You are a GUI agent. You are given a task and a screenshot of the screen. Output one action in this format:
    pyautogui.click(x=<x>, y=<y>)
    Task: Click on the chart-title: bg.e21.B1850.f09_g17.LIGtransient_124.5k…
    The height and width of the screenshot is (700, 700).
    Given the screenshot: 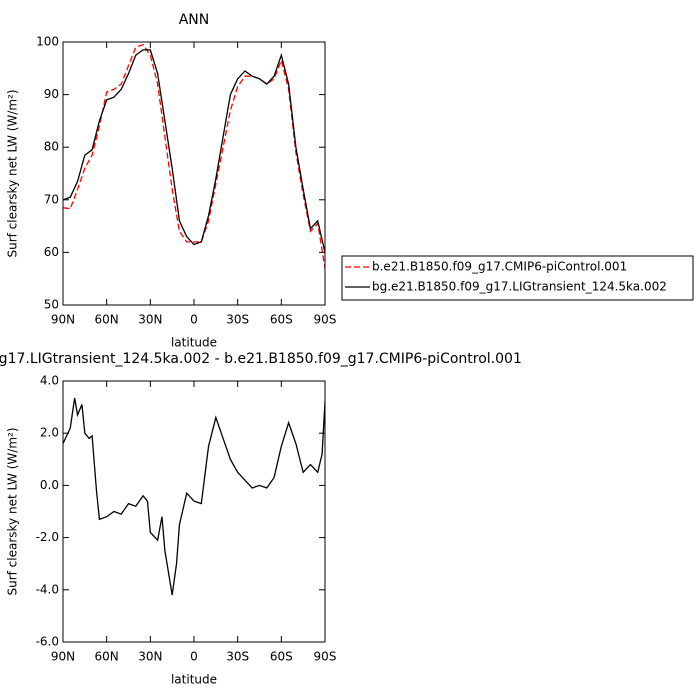 What is the action you would take?
    pyautogui.click(x=261, y=359)
    